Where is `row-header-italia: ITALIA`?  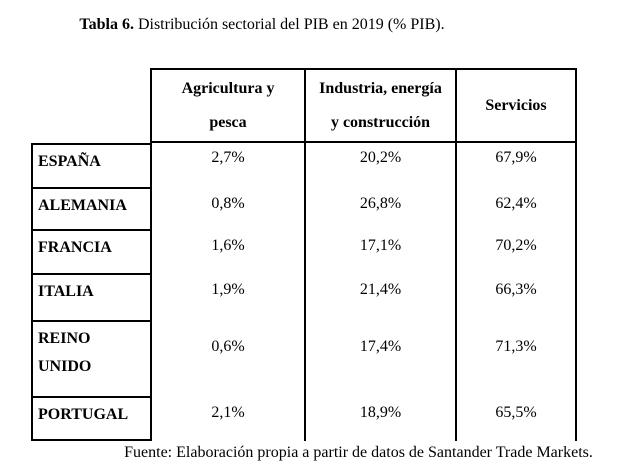
row-header-italia: ITALIA is located at coordinates (90, 298).